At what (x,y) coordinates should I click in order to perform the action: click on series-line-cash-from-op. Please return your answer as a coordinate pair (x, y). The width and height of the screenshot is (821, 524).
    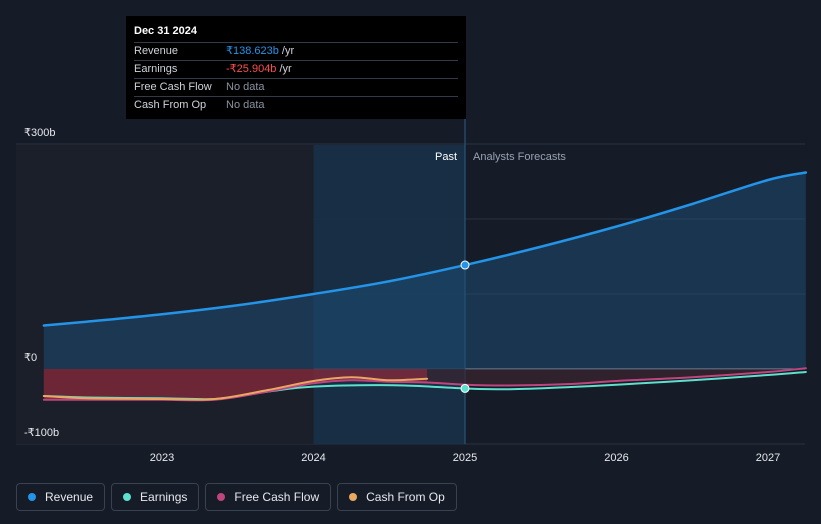
    Looking at the image, I should click on (235, 388).